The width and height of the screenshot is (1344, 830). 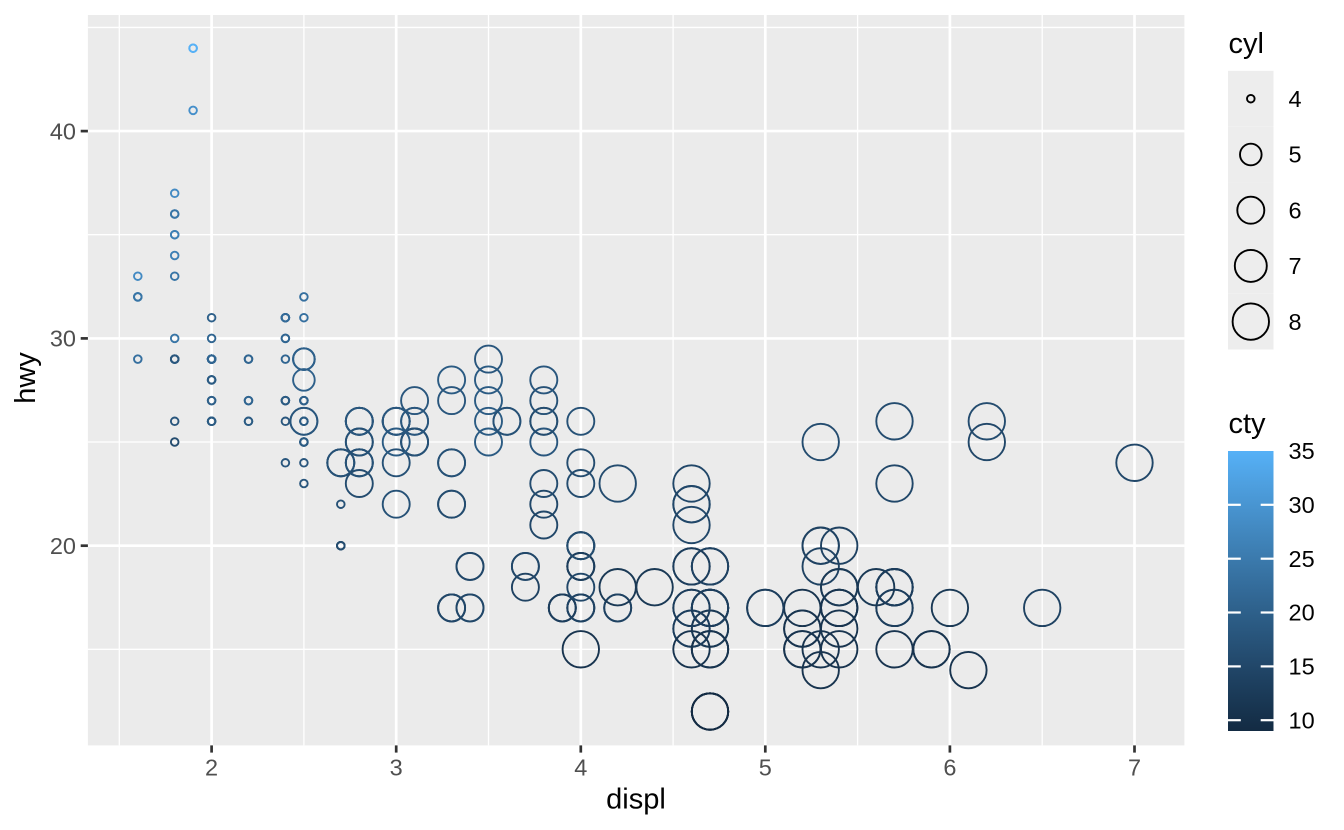 What do you see at coordinates (1246, 44) in the screenshot?
I see `svg-text: cyl` at bounding box center [1246, 44].